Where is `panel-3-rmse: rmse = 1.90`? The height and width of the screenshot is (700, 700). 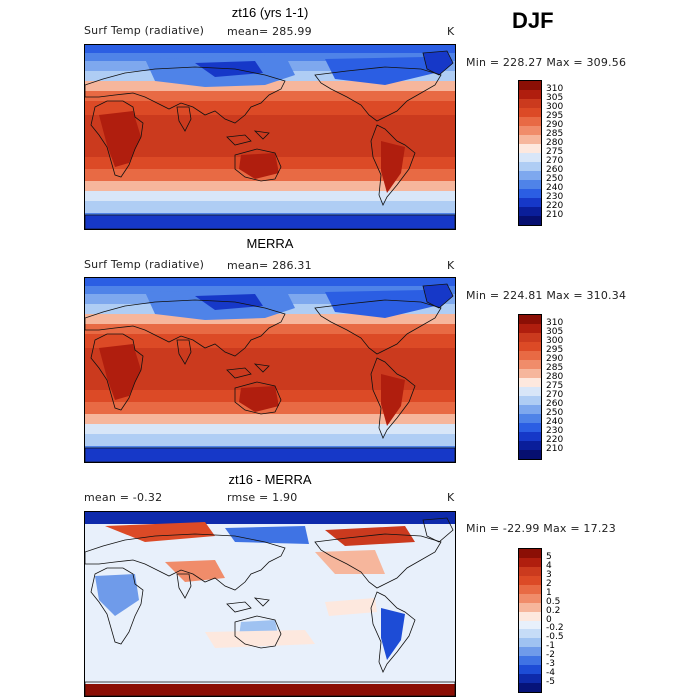 panel-3-rmse: rmse = 1.90 is located at coordinates (262, 497).